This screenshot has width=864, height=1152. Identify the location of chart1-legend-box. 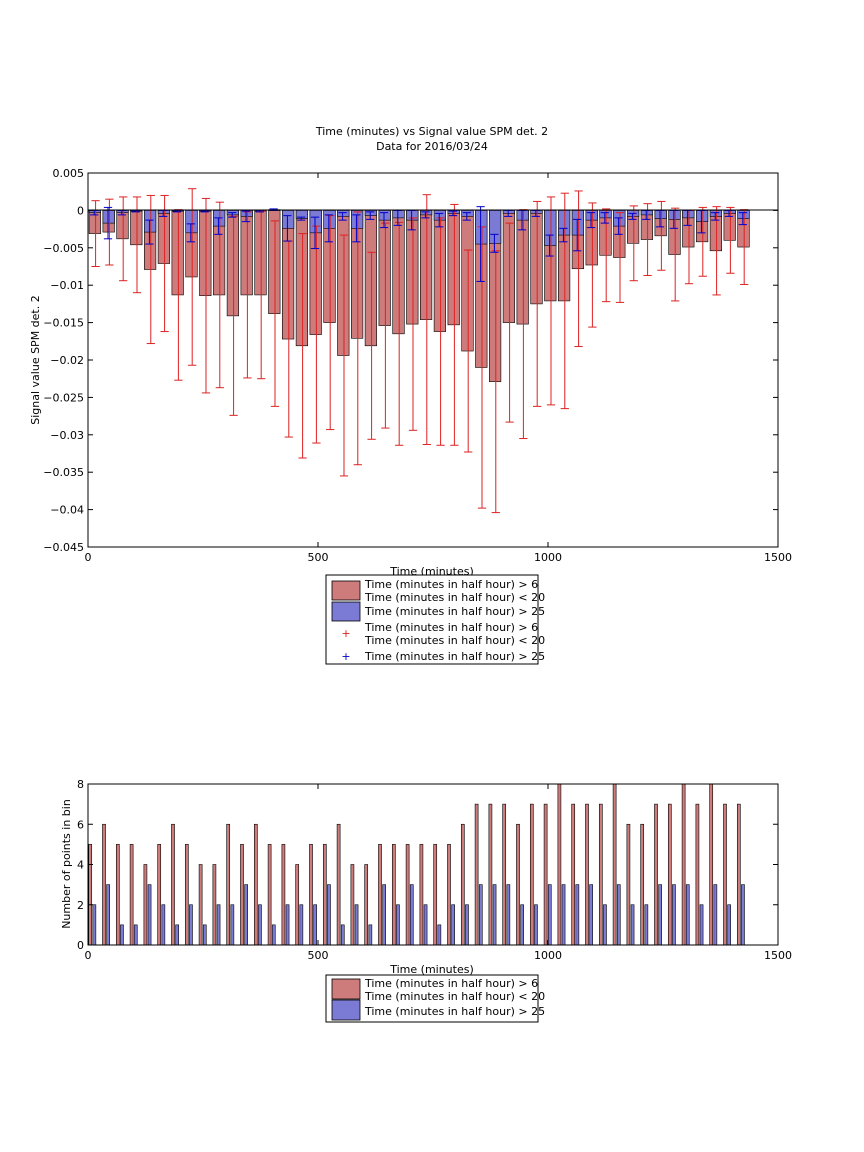
(432, 619).